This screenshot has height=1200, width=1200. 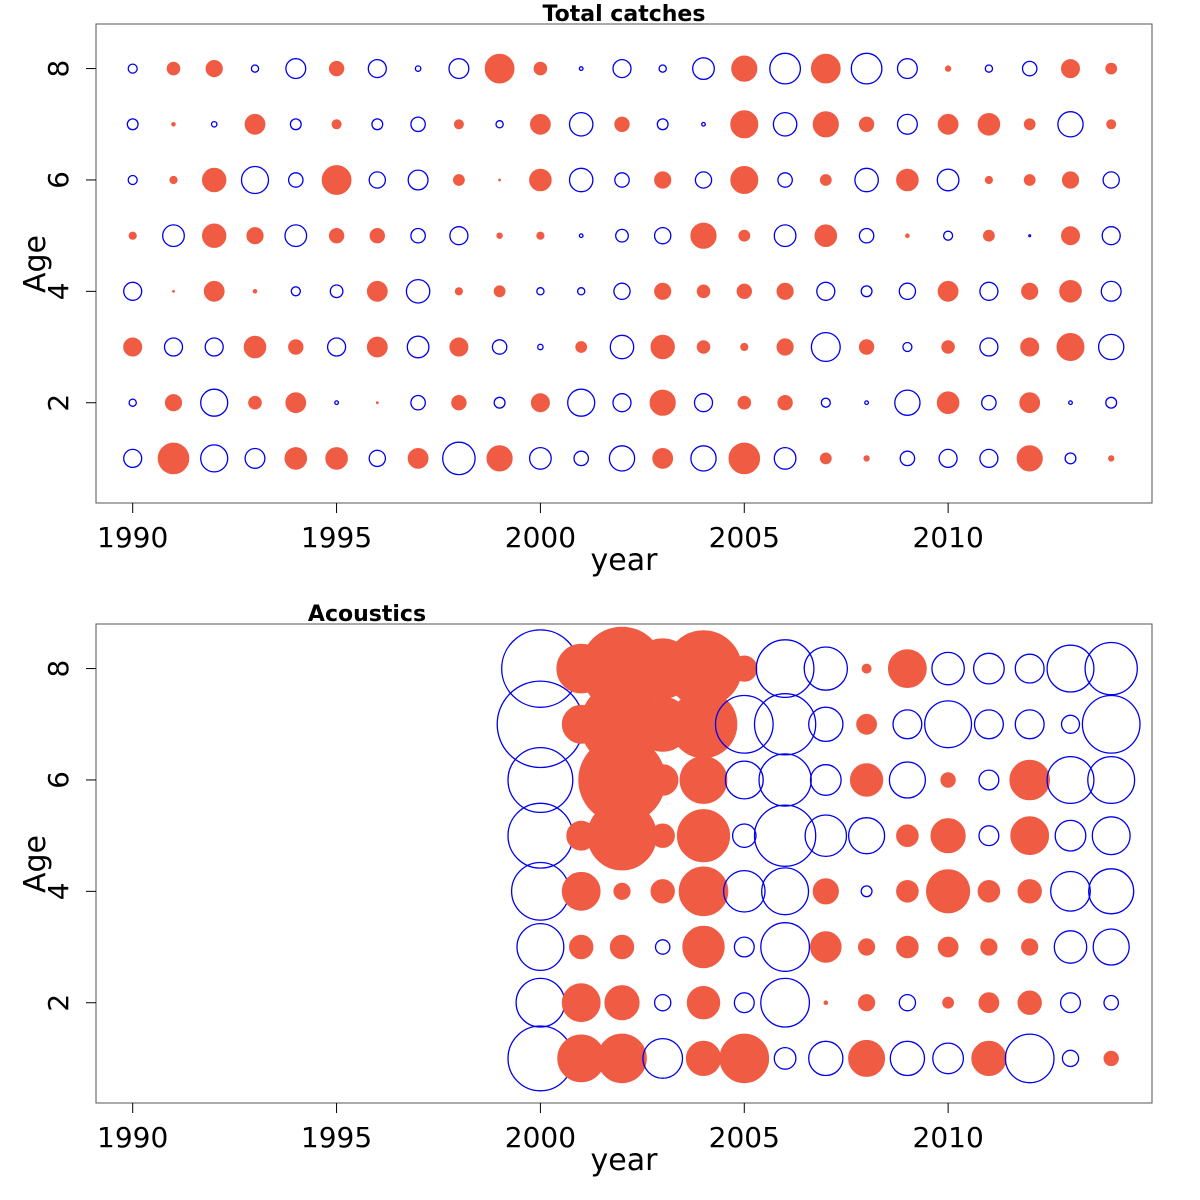 I want to click on y-tick-label-2: 2, so click(x=58, y=403).